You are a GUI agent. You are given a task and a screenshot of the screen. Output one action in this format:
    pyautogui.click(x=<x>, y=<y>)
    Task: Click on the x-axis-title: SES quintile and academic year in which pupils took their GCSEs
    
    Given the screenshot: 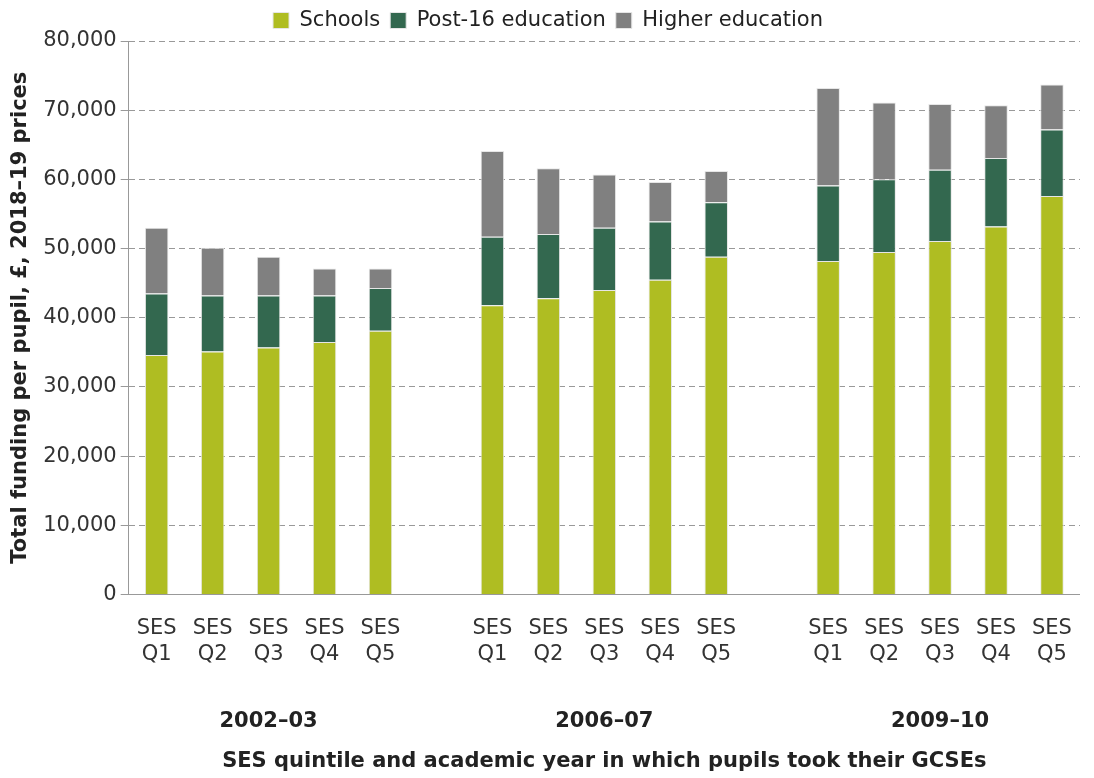 What is the action you would take?
    pyautogui.click(x=604, y=759)
    